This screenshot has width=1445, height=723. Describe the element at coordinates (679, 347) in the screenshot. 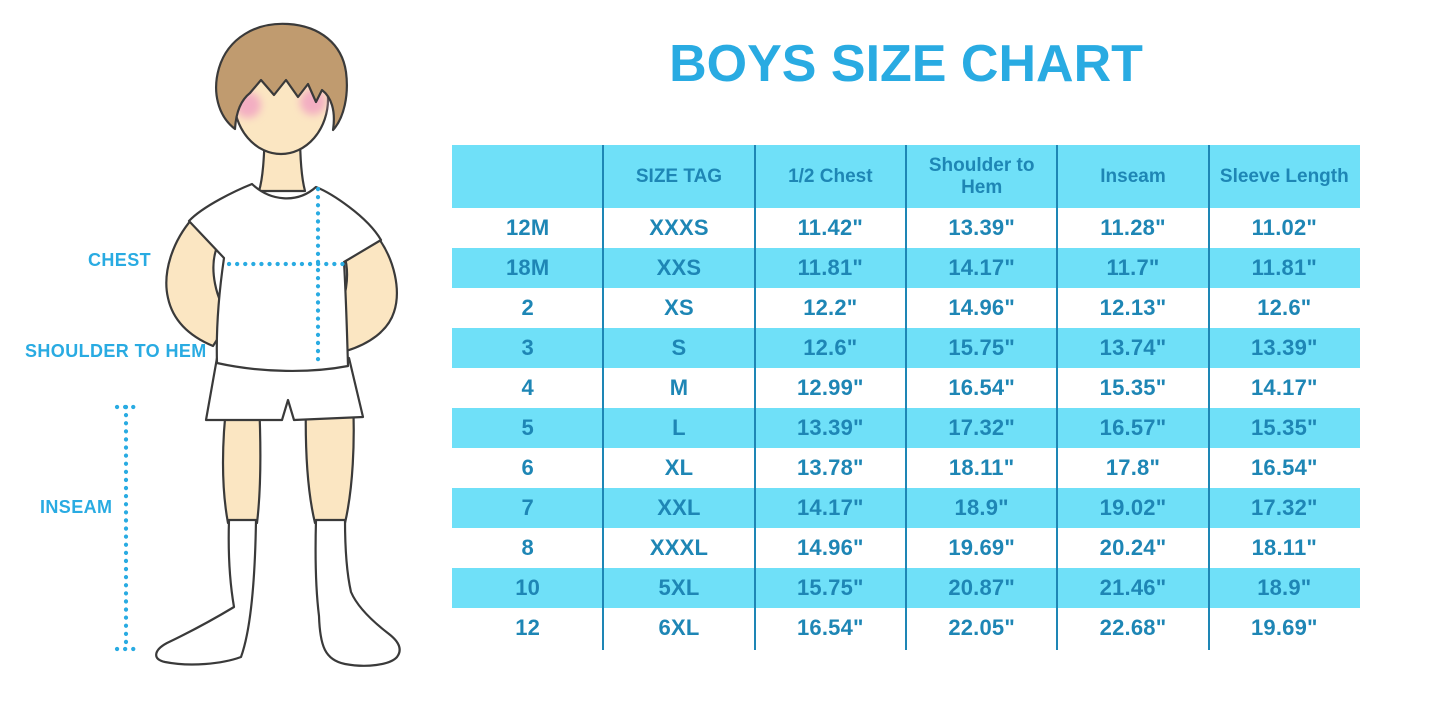

I see `table-cell: S` at that location.